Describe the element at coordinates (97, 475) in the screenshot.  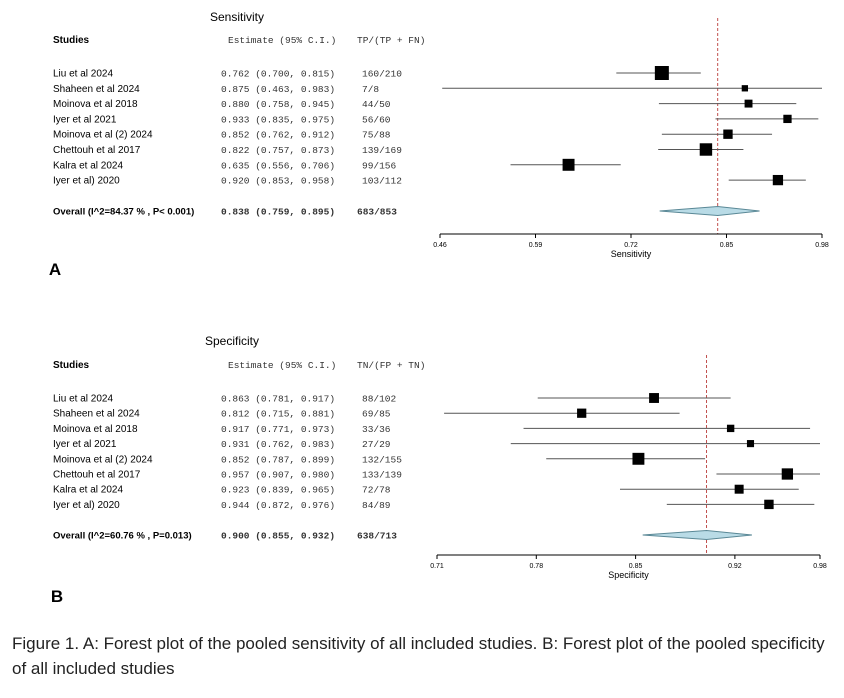
I see `panel-b-study-name: Chettouh et al 2017` at that location.